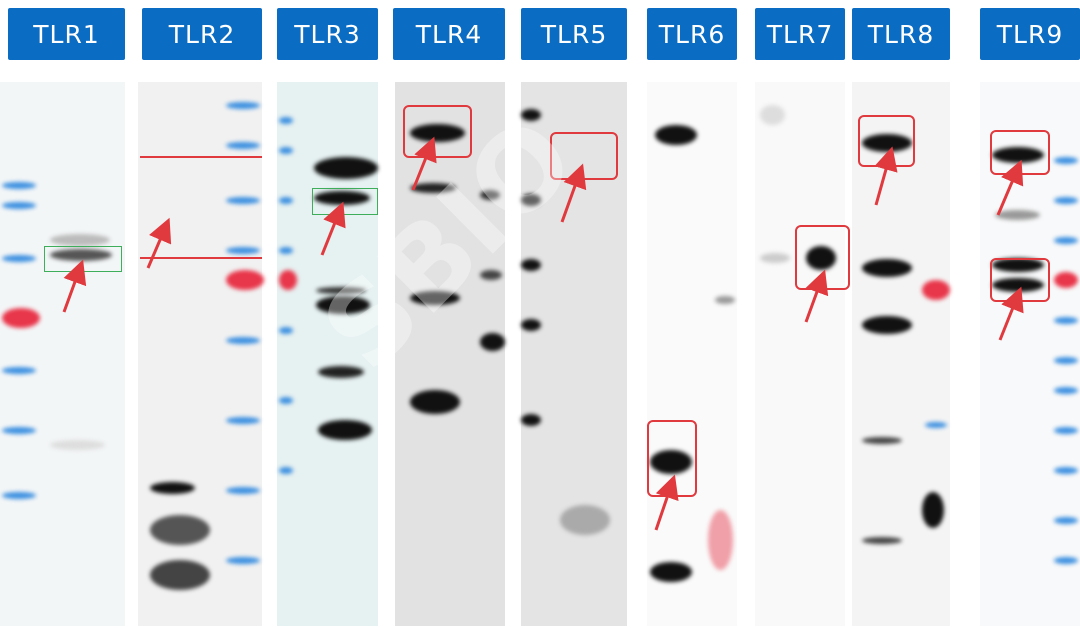 The height and width of the screenshot is (628, 1080). What do you see at coordinates (901, 34) in the screenshot?
I see `label-tlr8: TLR8` at bounding box center [901, 34].